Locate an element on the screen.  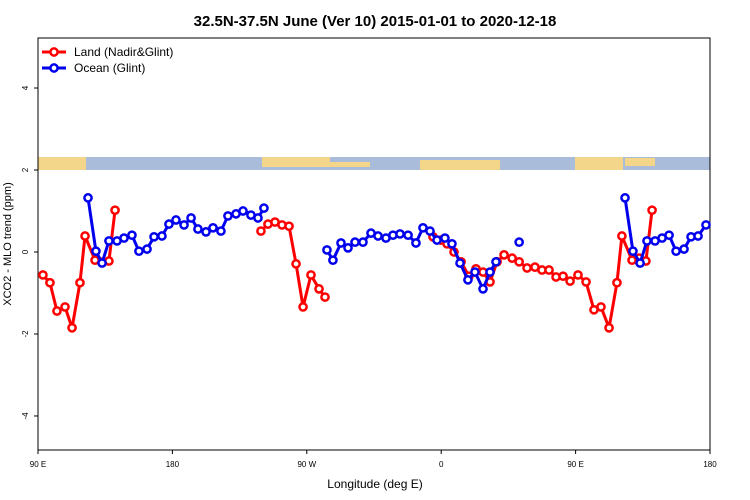
y-tick-label: 4 is located at coordinates (25, 87).